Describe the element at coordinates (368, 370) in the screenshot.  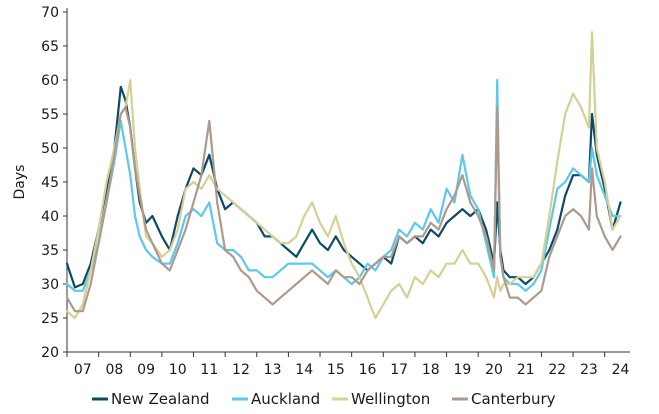
I see `x-tick-label: 16` at that location.